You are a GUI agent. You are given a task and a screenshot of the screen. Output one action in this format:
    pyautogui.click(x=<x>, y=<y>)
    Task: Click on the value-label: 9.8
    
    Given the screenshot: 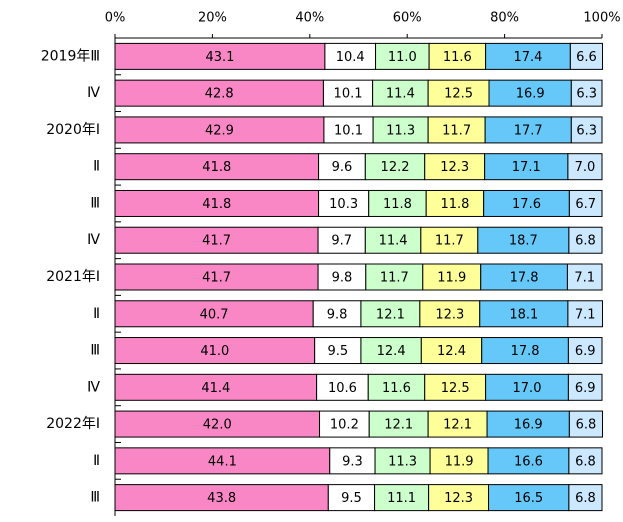 What is the action you would take?
    pyautogui.click(x=337, y=314)
    